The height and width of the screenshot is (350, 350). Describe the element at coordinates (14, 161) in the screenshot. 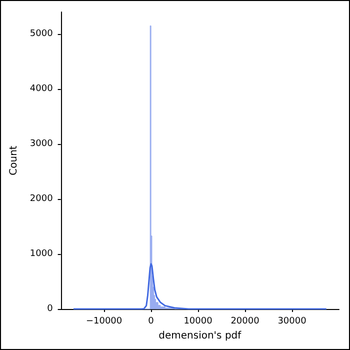

I see `y-axis-title: Count` at that location.